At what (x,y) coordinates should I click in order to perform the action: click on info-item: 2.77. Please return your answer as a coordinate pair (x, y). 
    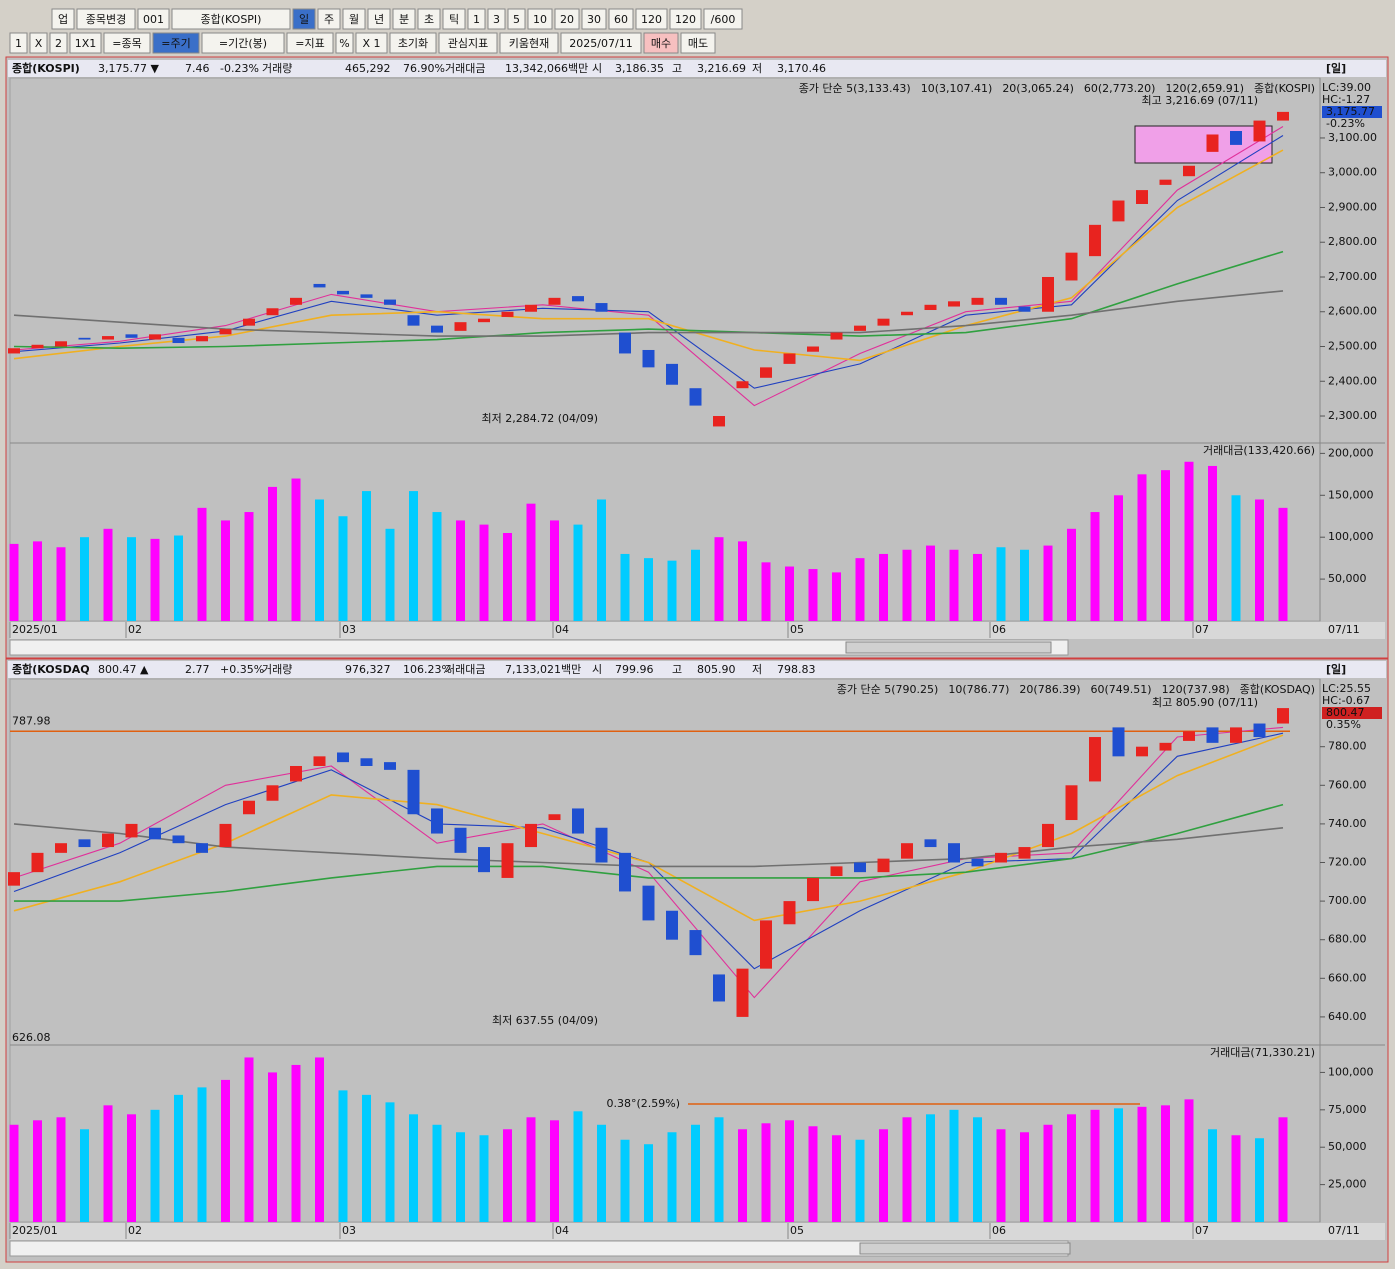
    Looking at the image, I should click on (197, 669).